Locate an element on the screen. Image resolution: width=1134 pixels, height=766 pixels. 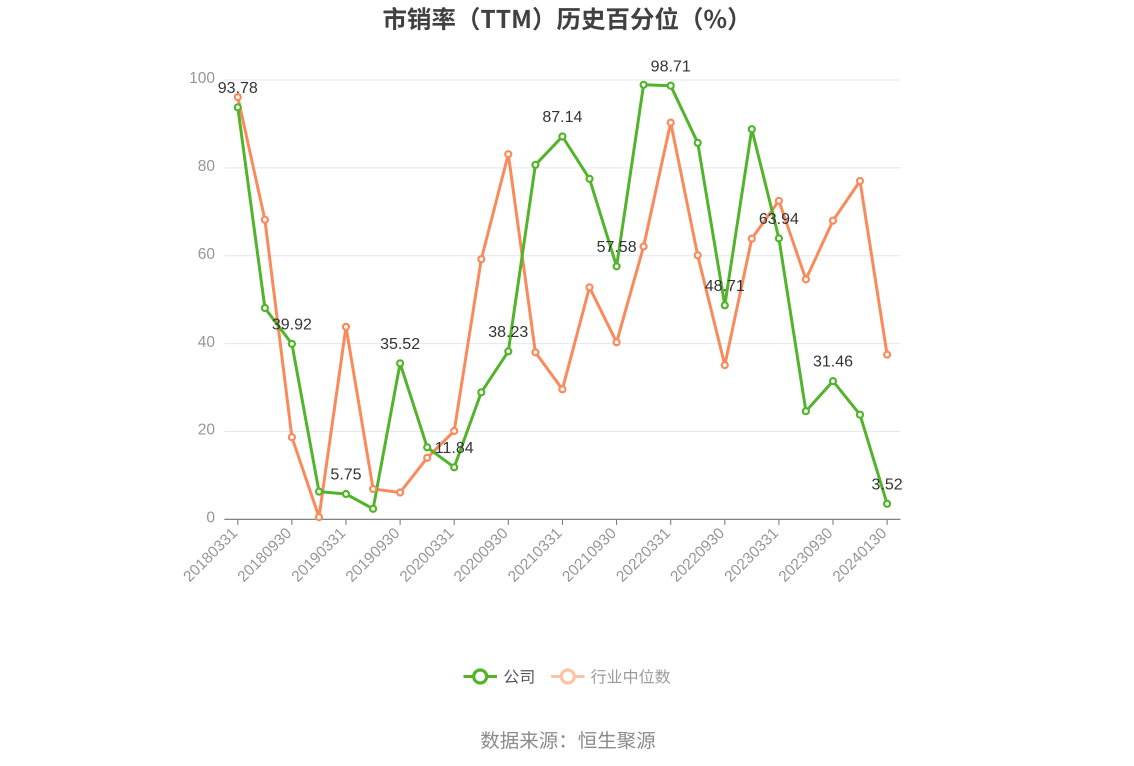
svg-text: 93.78 is located at coordinates (238, 88).